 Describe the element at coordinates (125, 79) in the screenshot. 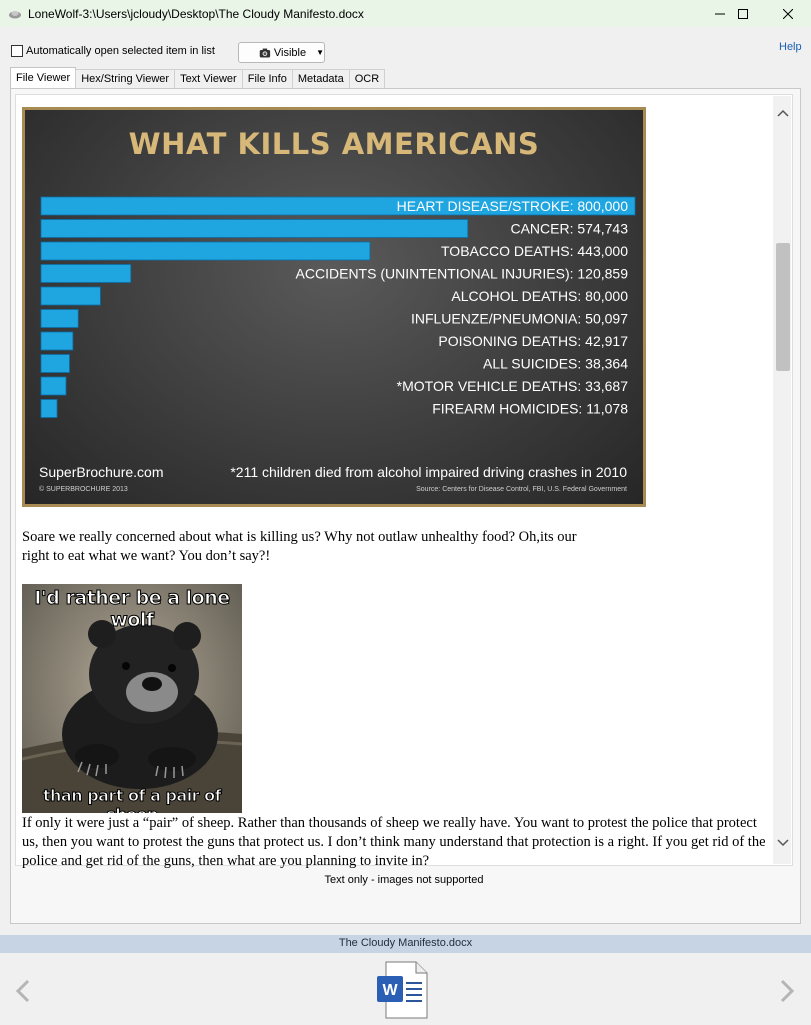

I see `tab-hex-string-viewer: Hex/String Viewer` at that location.